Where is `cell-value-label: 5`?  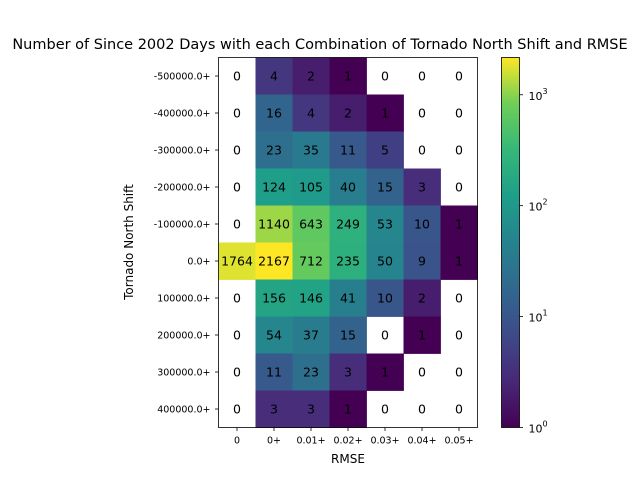
cell-value-label: 5 is located at coordinates (385, 150).